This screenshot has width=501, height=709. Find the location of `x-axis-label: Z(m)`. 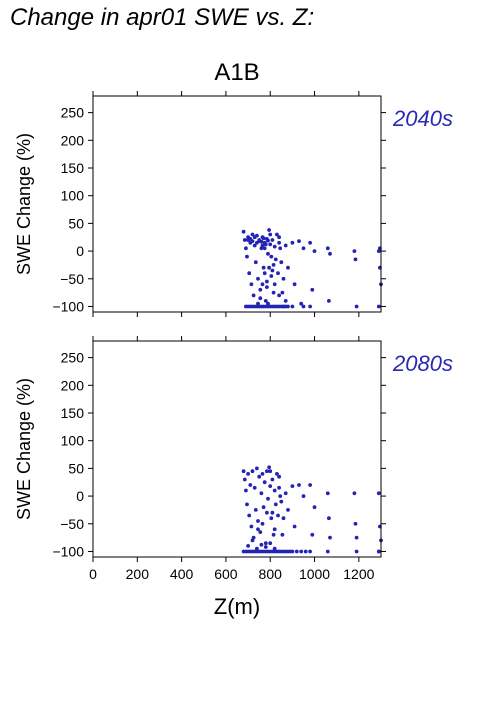

x-axis-label: Z(m) is located at coordinates (237, 606).